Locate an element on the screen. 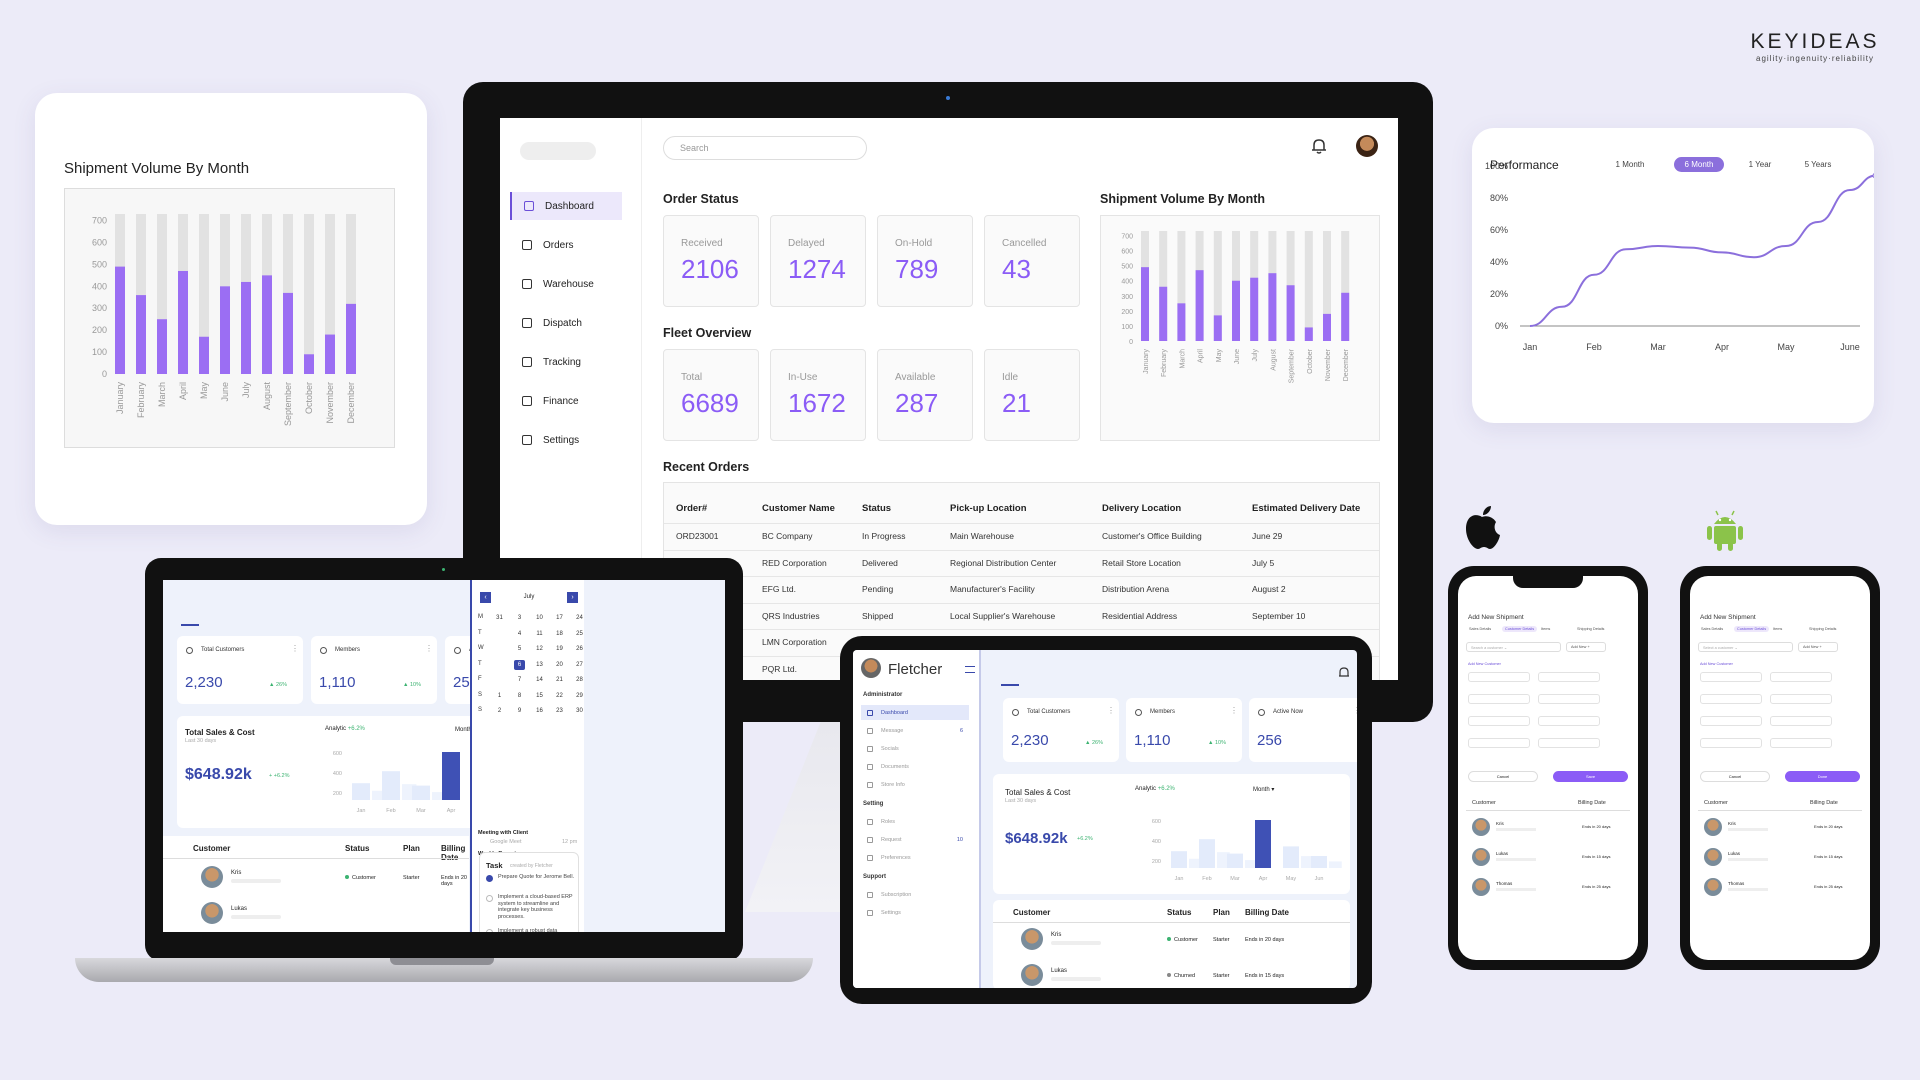 This screenshot has width=1920, height=1080. calendar-date: 15 is located at coordinates (539, 695).